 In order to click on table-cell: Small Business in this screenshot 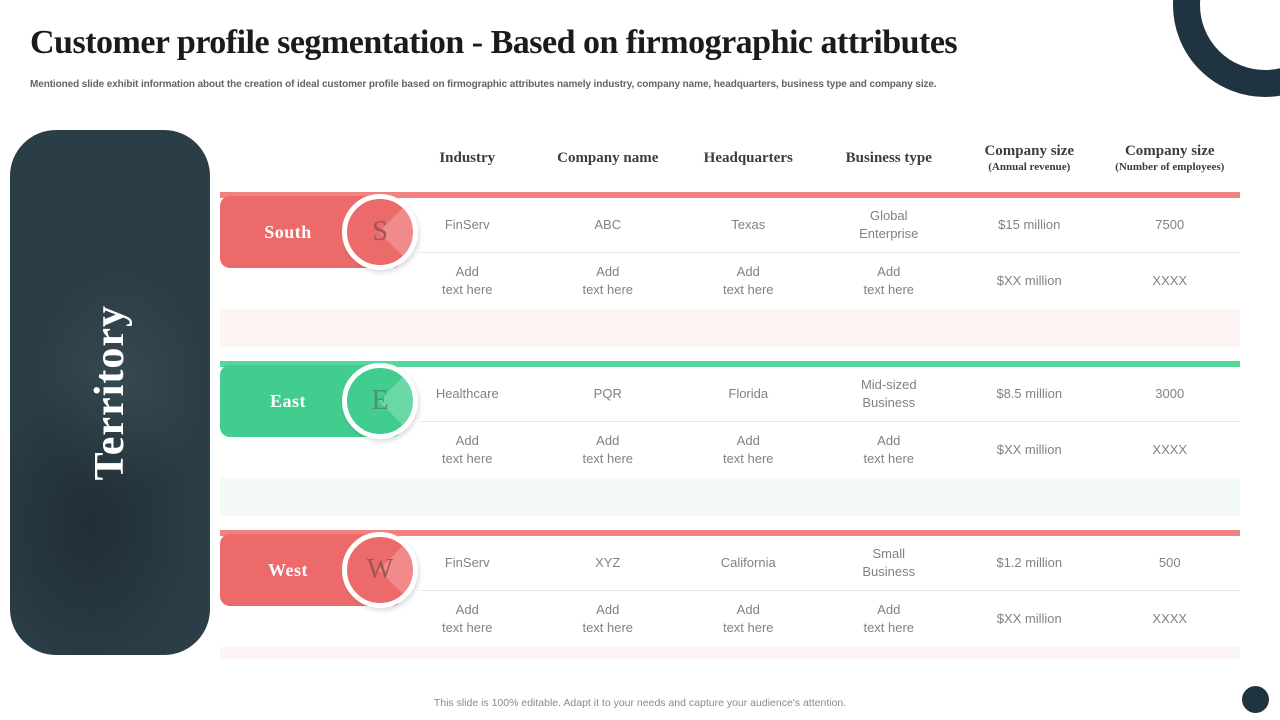, I will do `click(889, 562)`.